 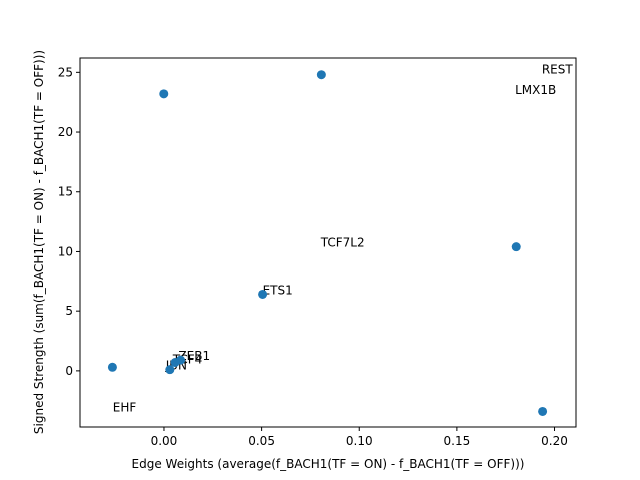 What do you see at coordinates (558, 70) in the screenshot?
I see `point-annotation: REST` at bounding box center [558, 70].